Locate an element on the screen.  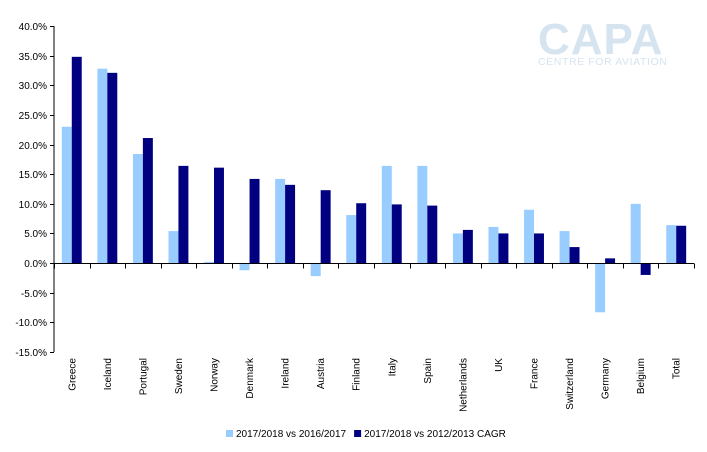
x-tick-label-switzerland: Switzerland is located at coordinates (570, 384).